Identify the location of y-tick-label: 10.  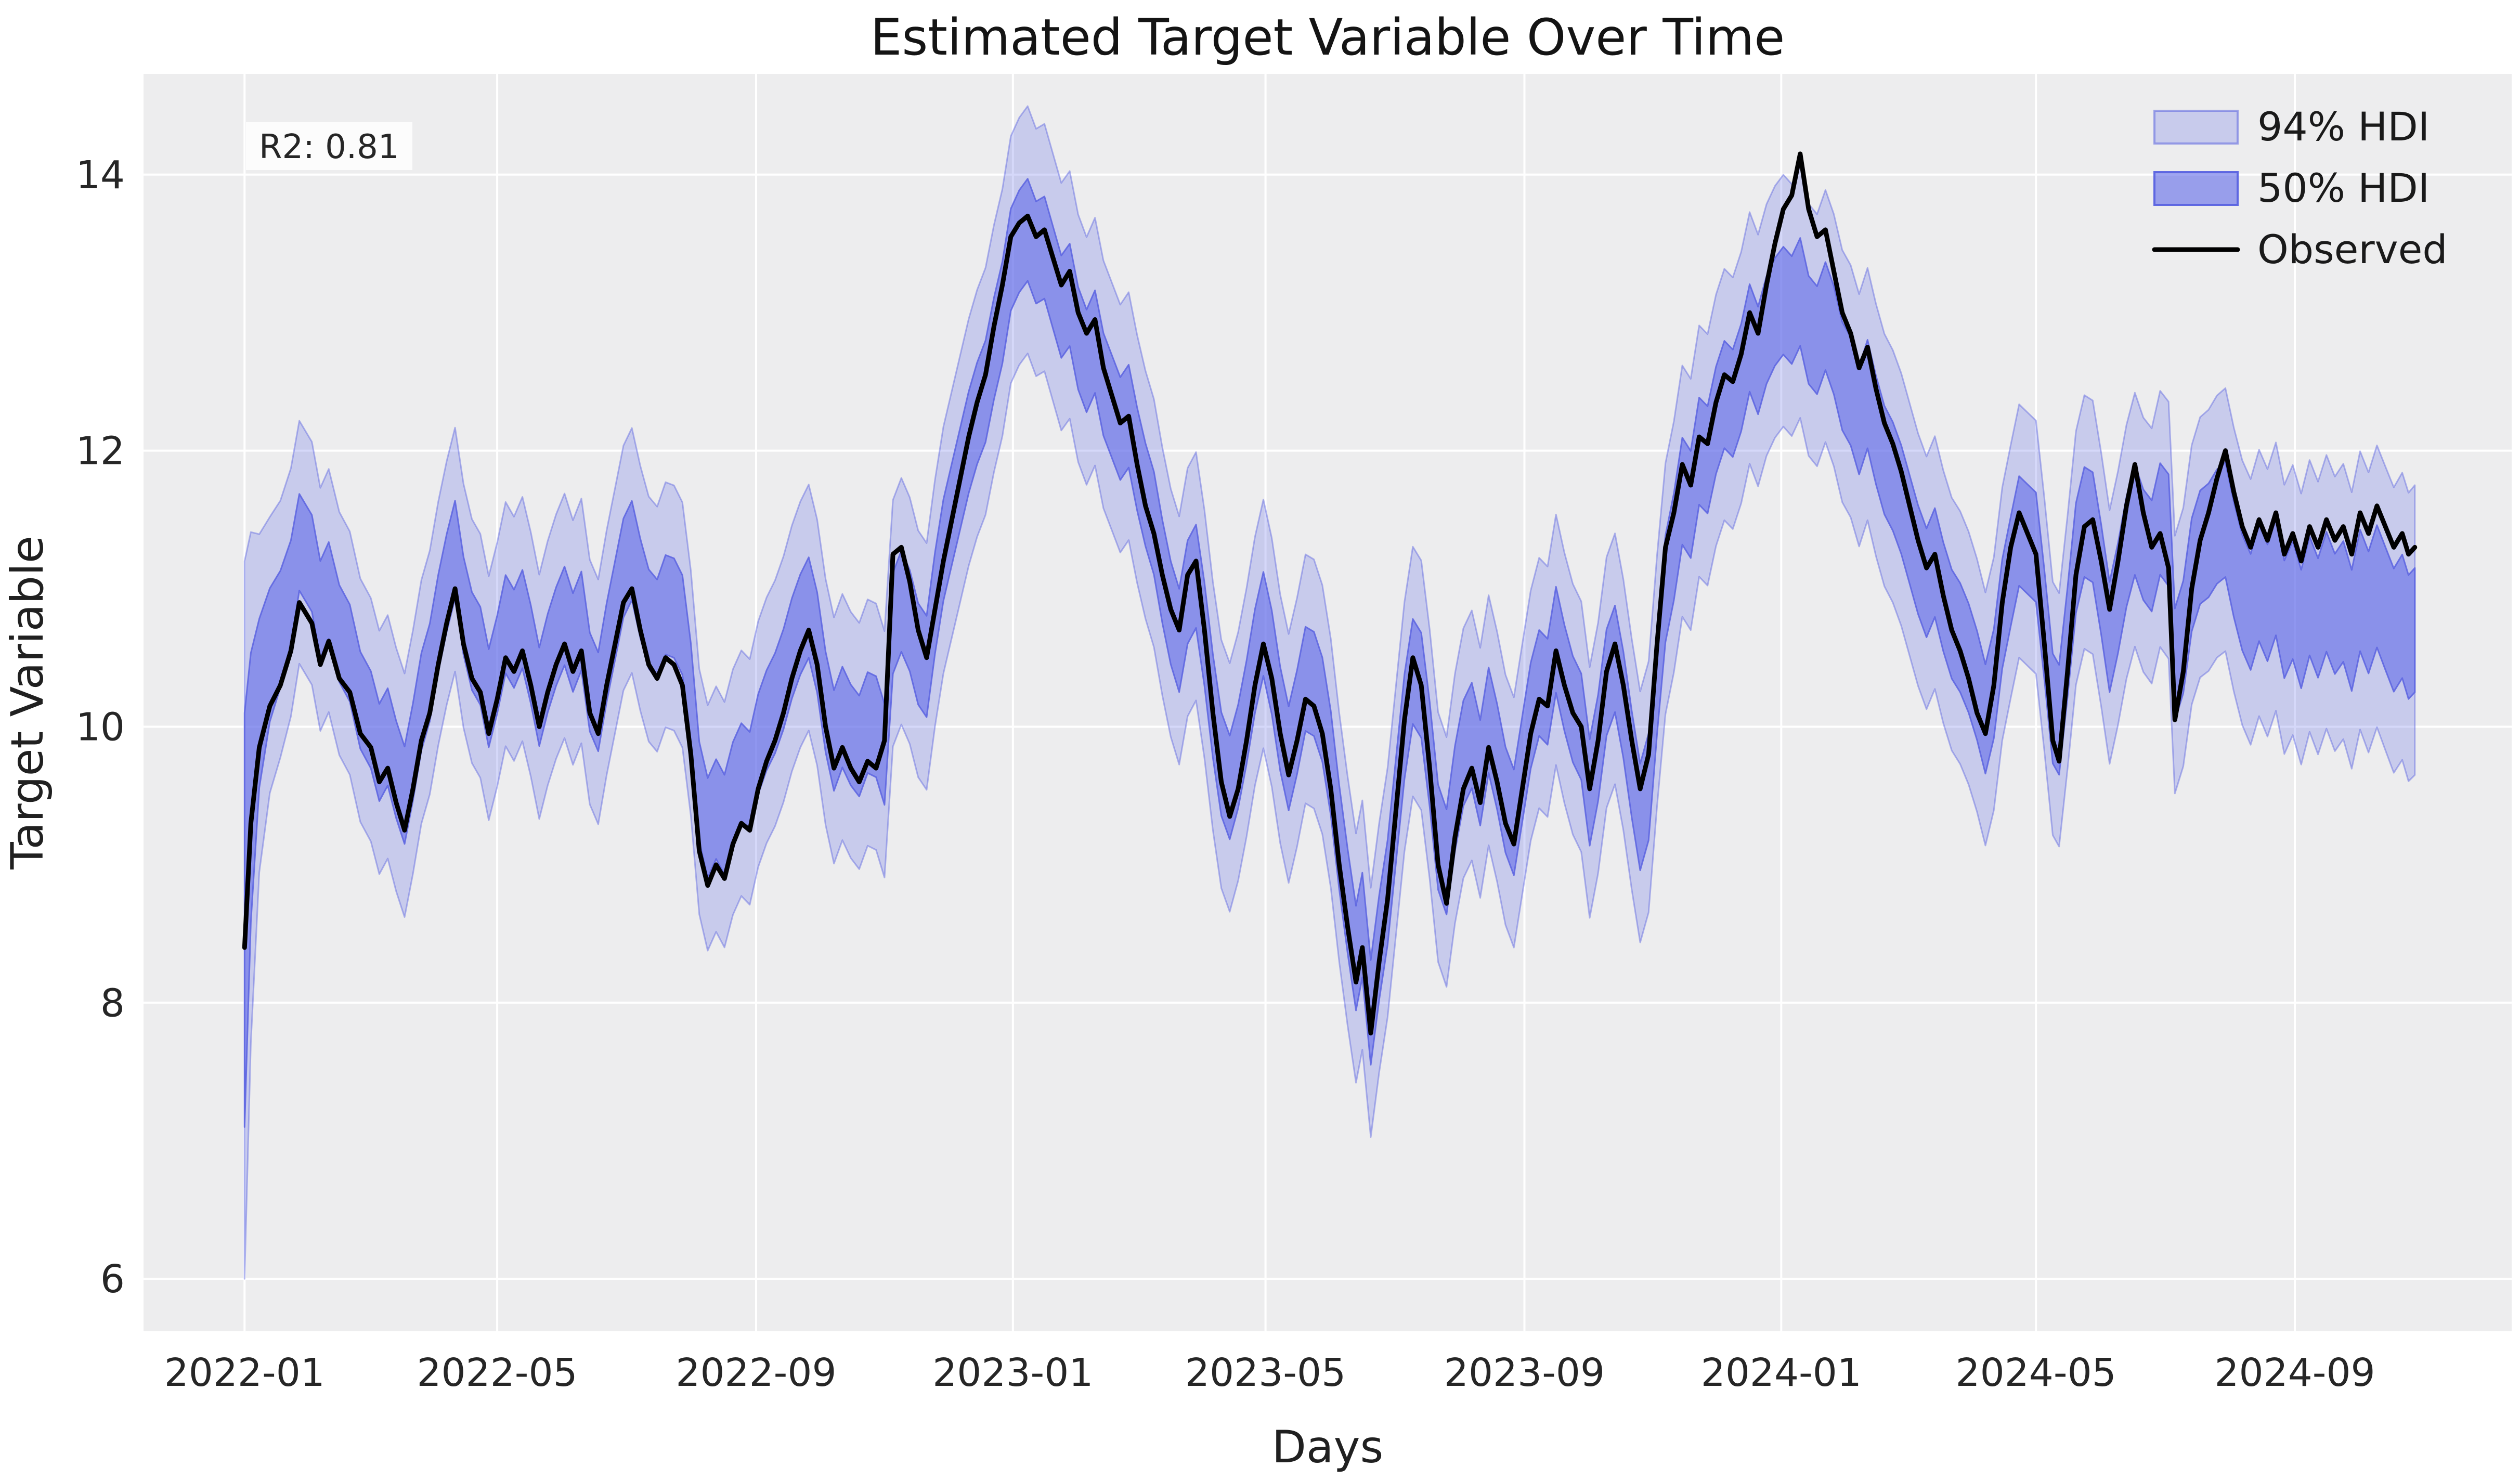
(100, 727).